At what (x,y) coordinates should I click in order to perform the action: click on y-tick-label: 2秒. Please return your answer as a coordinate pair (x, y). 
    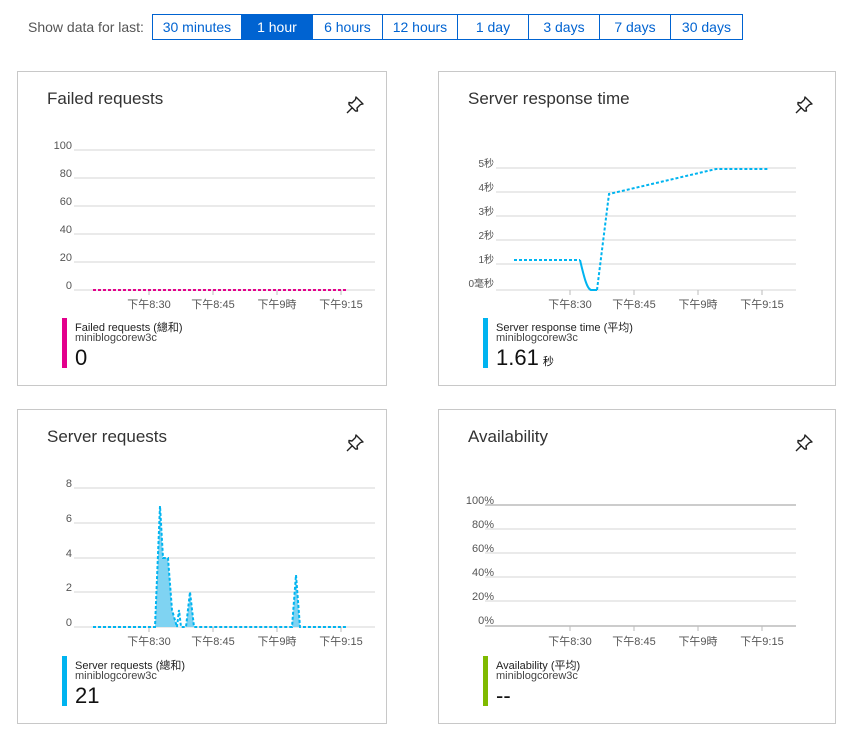
    Looking at the image, I should click on (486, 235).